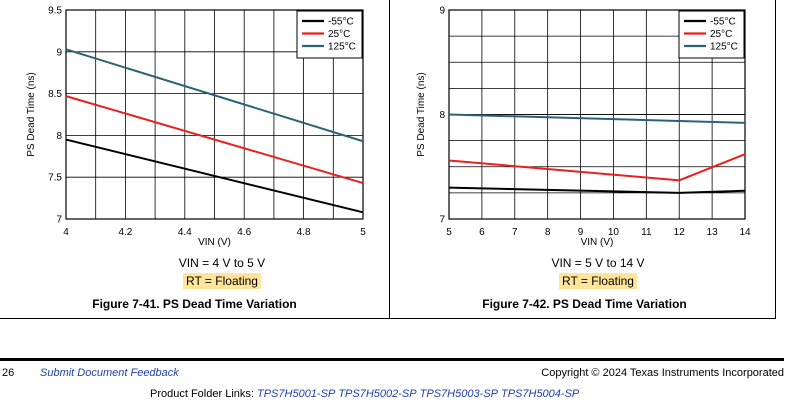 The width and height of the screenshot is (794, 415). Describe the element at coordinates (222, 263) in the screenshot. I see `condition-vin-left: VIN = 4 V to 5 V` at that location.